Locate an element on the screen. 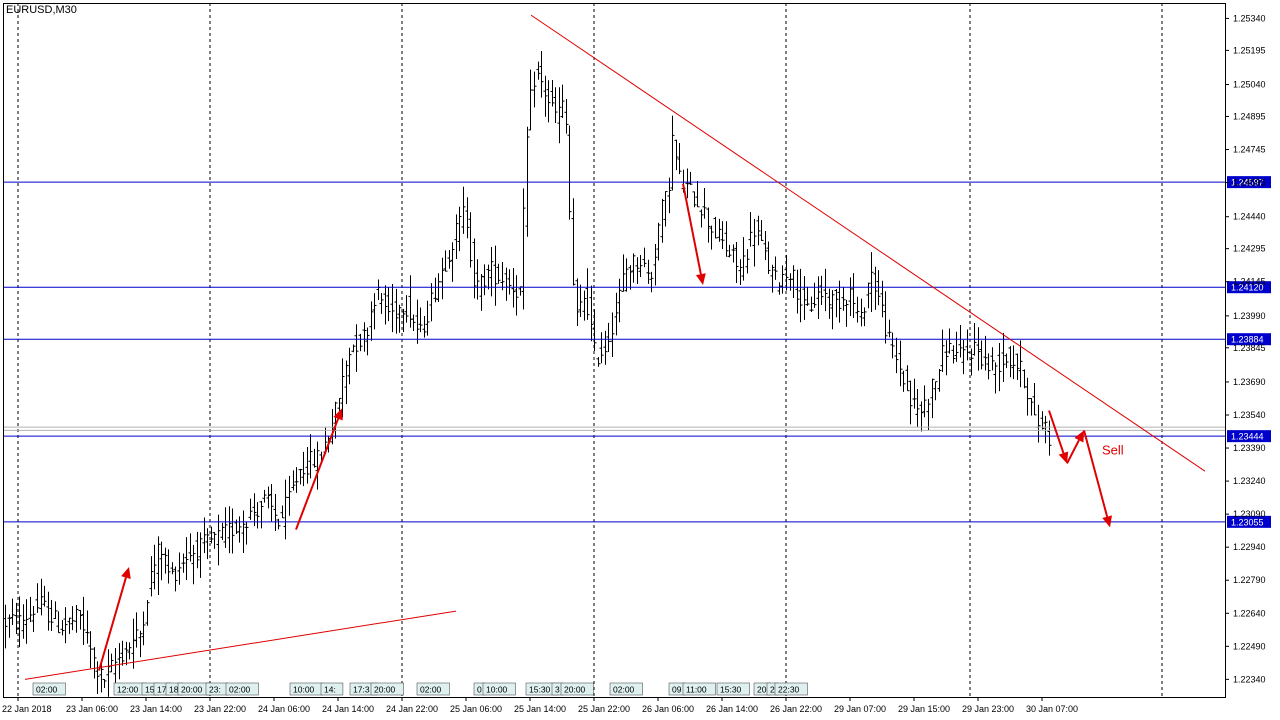  x-tick-label: 23 Jan 22:00 is located at coordinates (220, 709).